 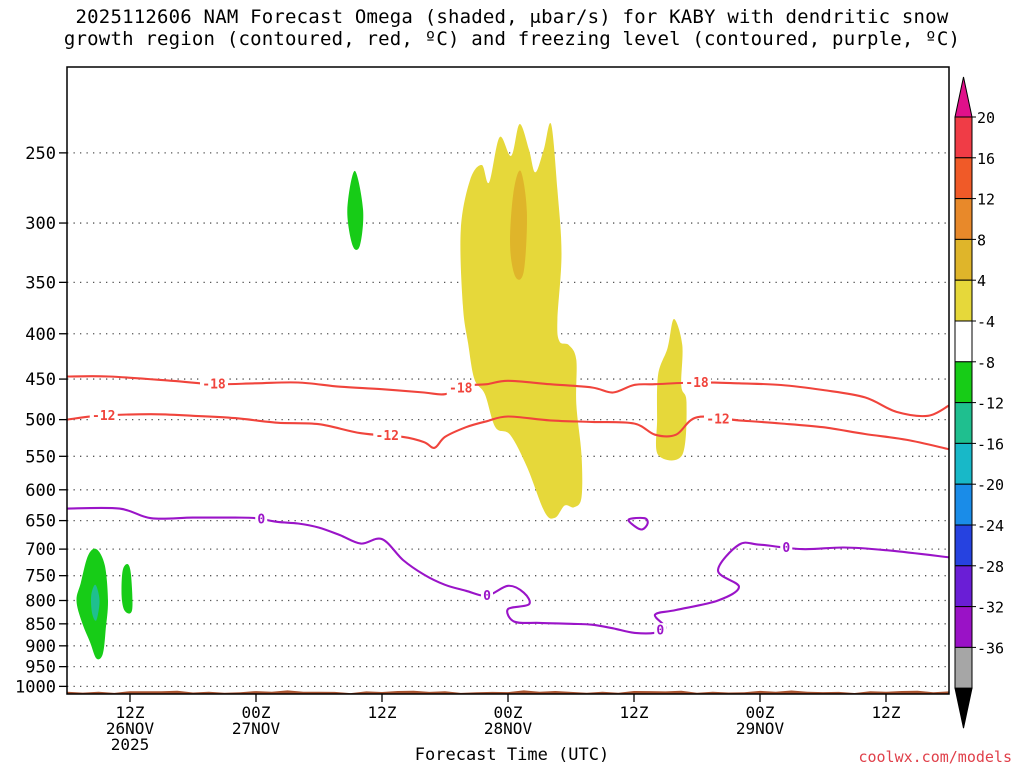 What do you see at coordinates (40, 335) in the screenshot?
I see `y-tick-label-400: 400` at bounding box center [40, 335].